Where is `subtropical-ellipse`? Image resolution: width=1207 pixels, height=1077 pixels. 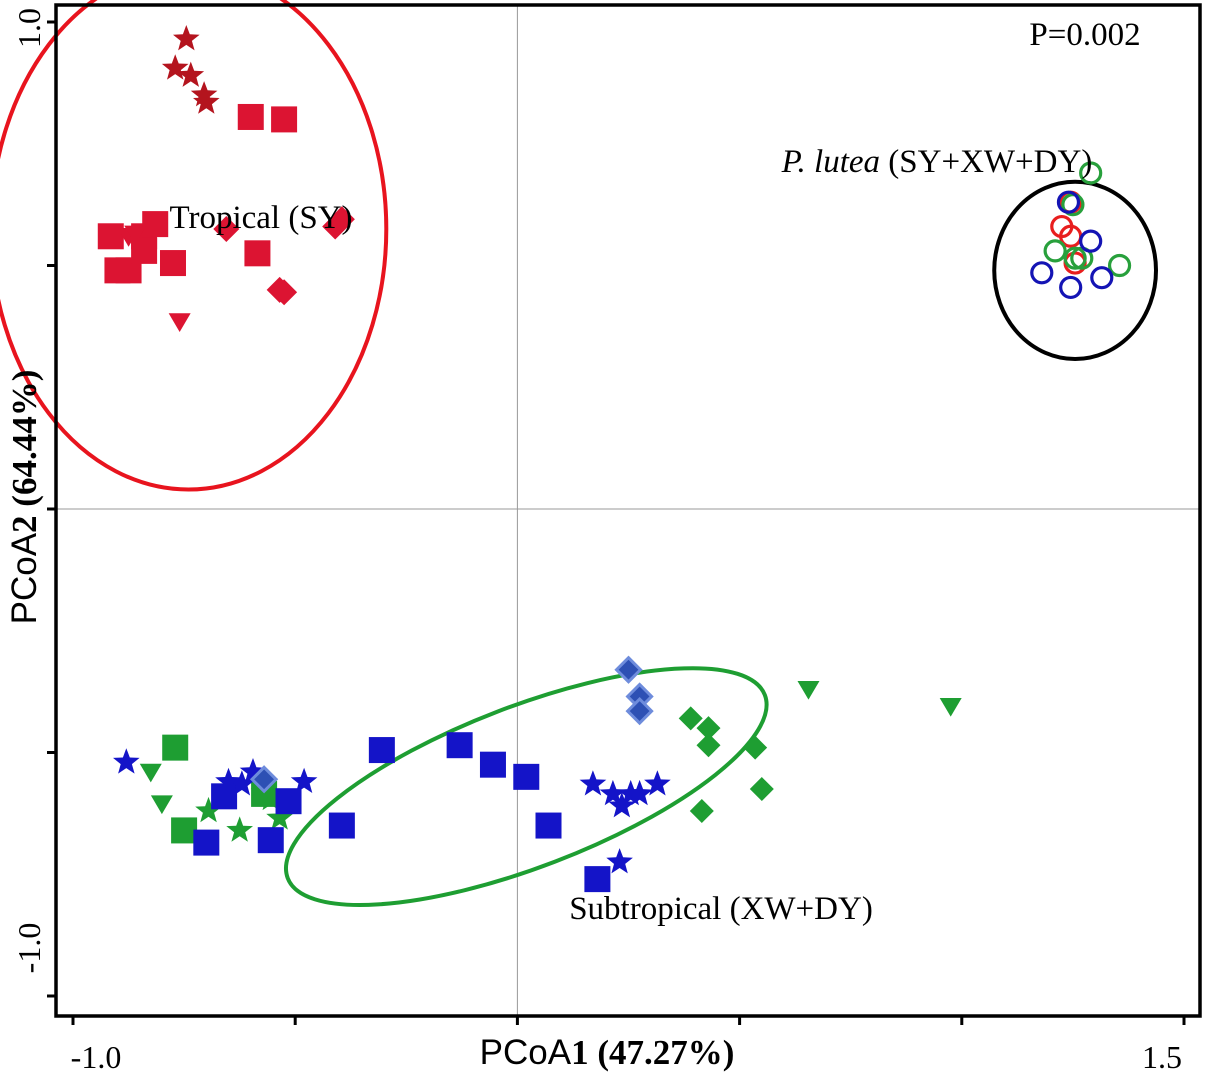
subtropical-ellipse is located at coordinates (526, 786).